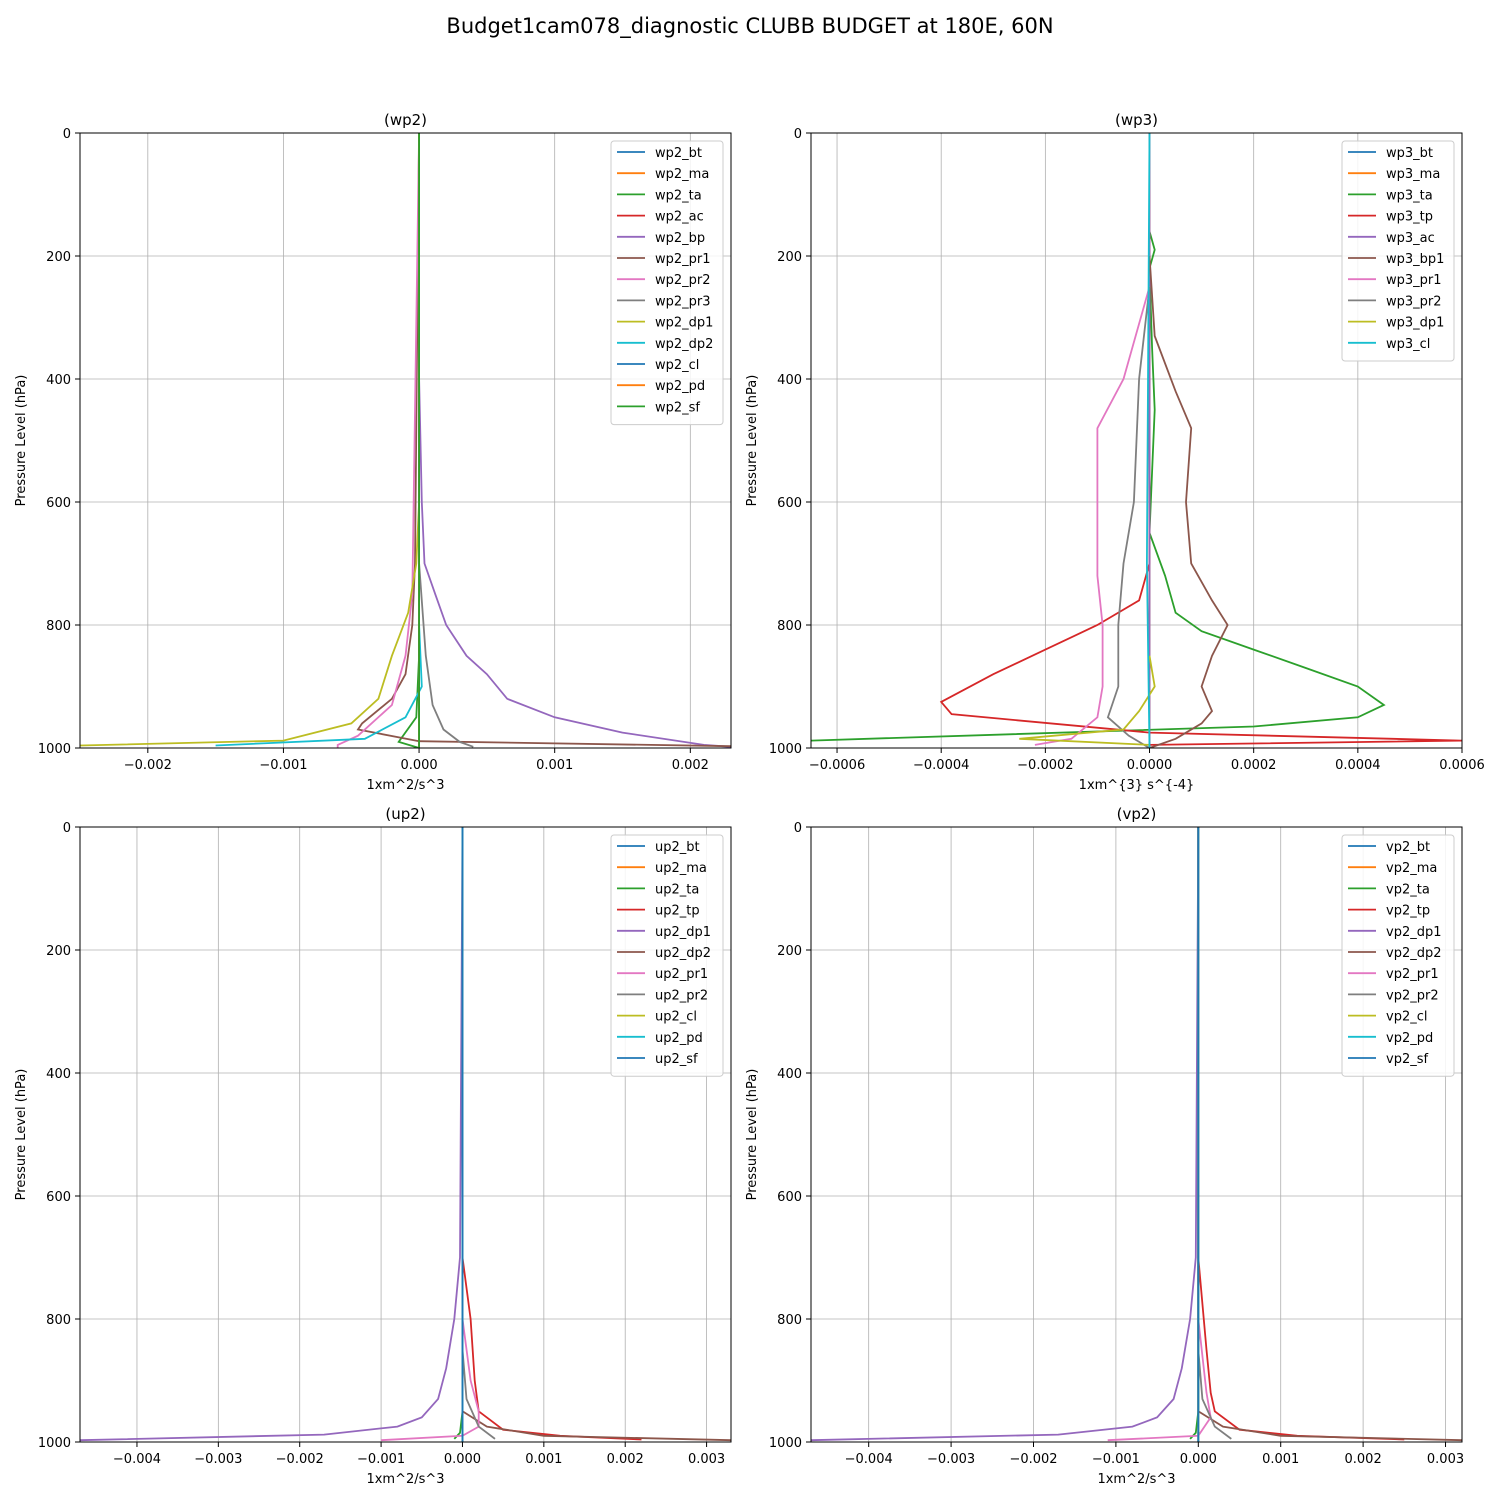 The width and height of the screenshot is (1500, 1500). What do you see at coordinates (1128, 517) in the screenshot?
I see `series-line-wp3_pr2` at bounding box center [1128, 517].